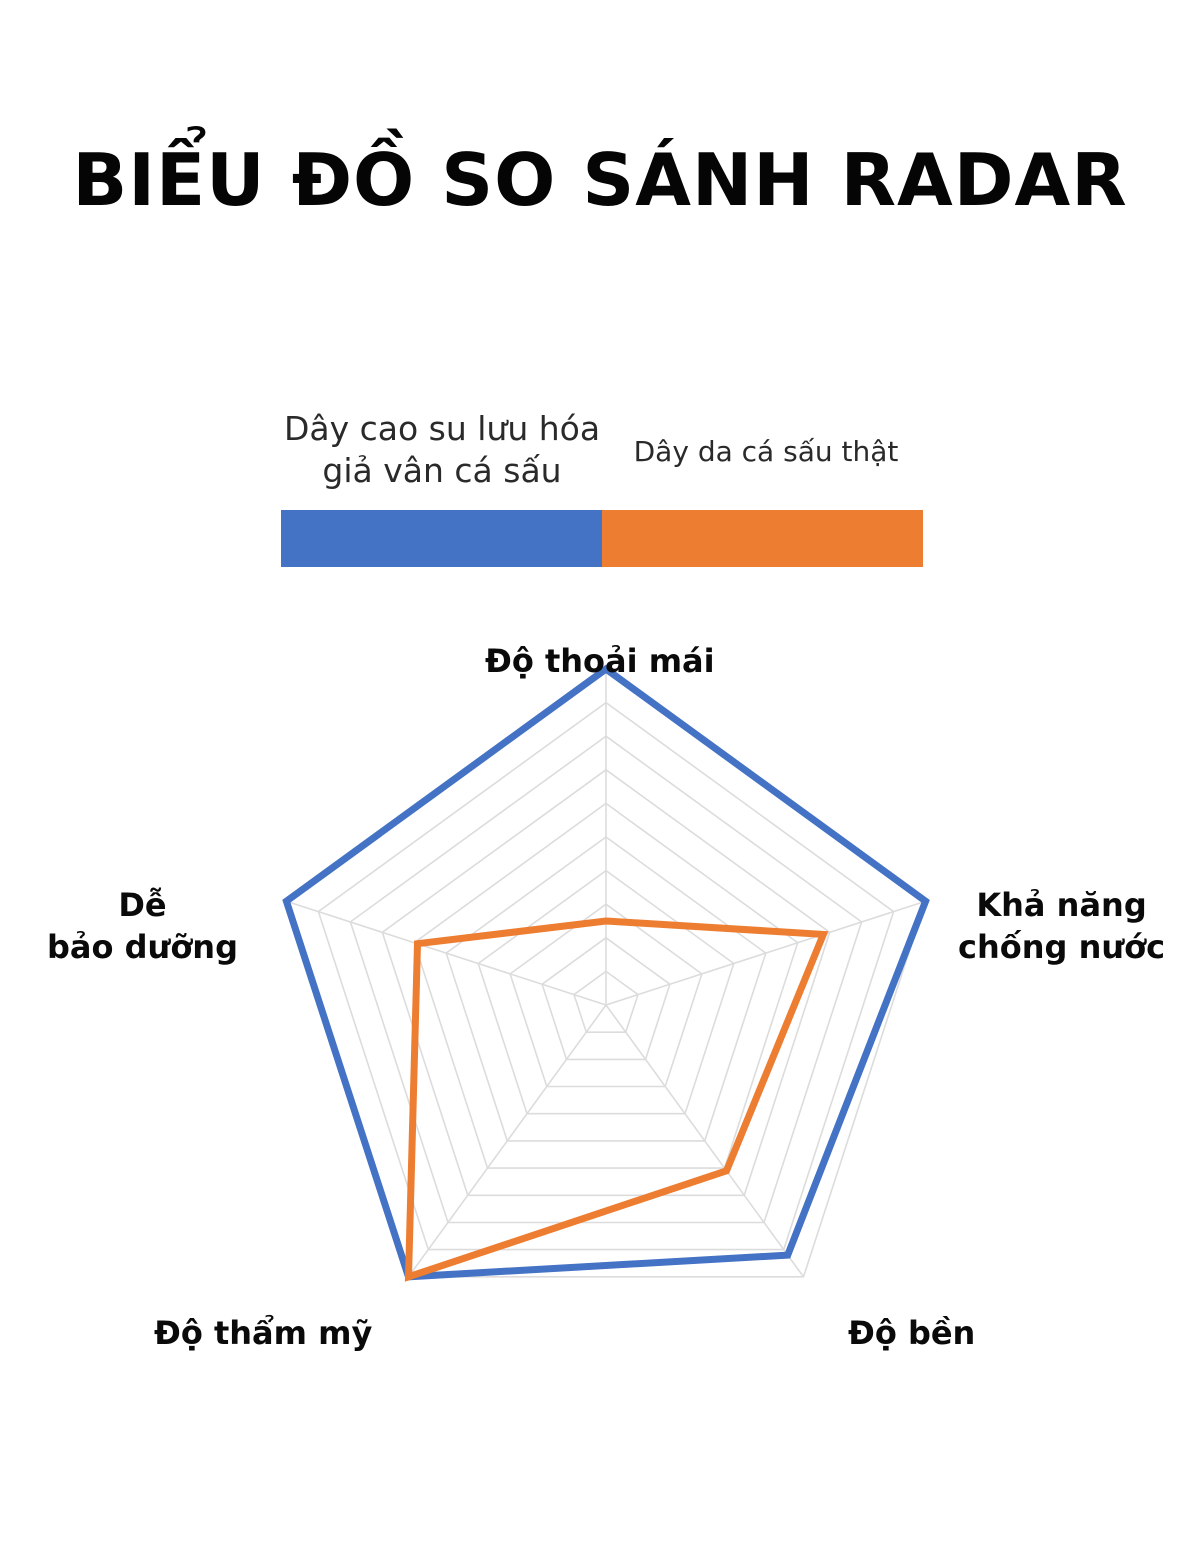  Describe the element at coordinates (263, 1333) in the screenshot. I see `axis-label-aesthetics: Độ thẩm mỹ` at that location.